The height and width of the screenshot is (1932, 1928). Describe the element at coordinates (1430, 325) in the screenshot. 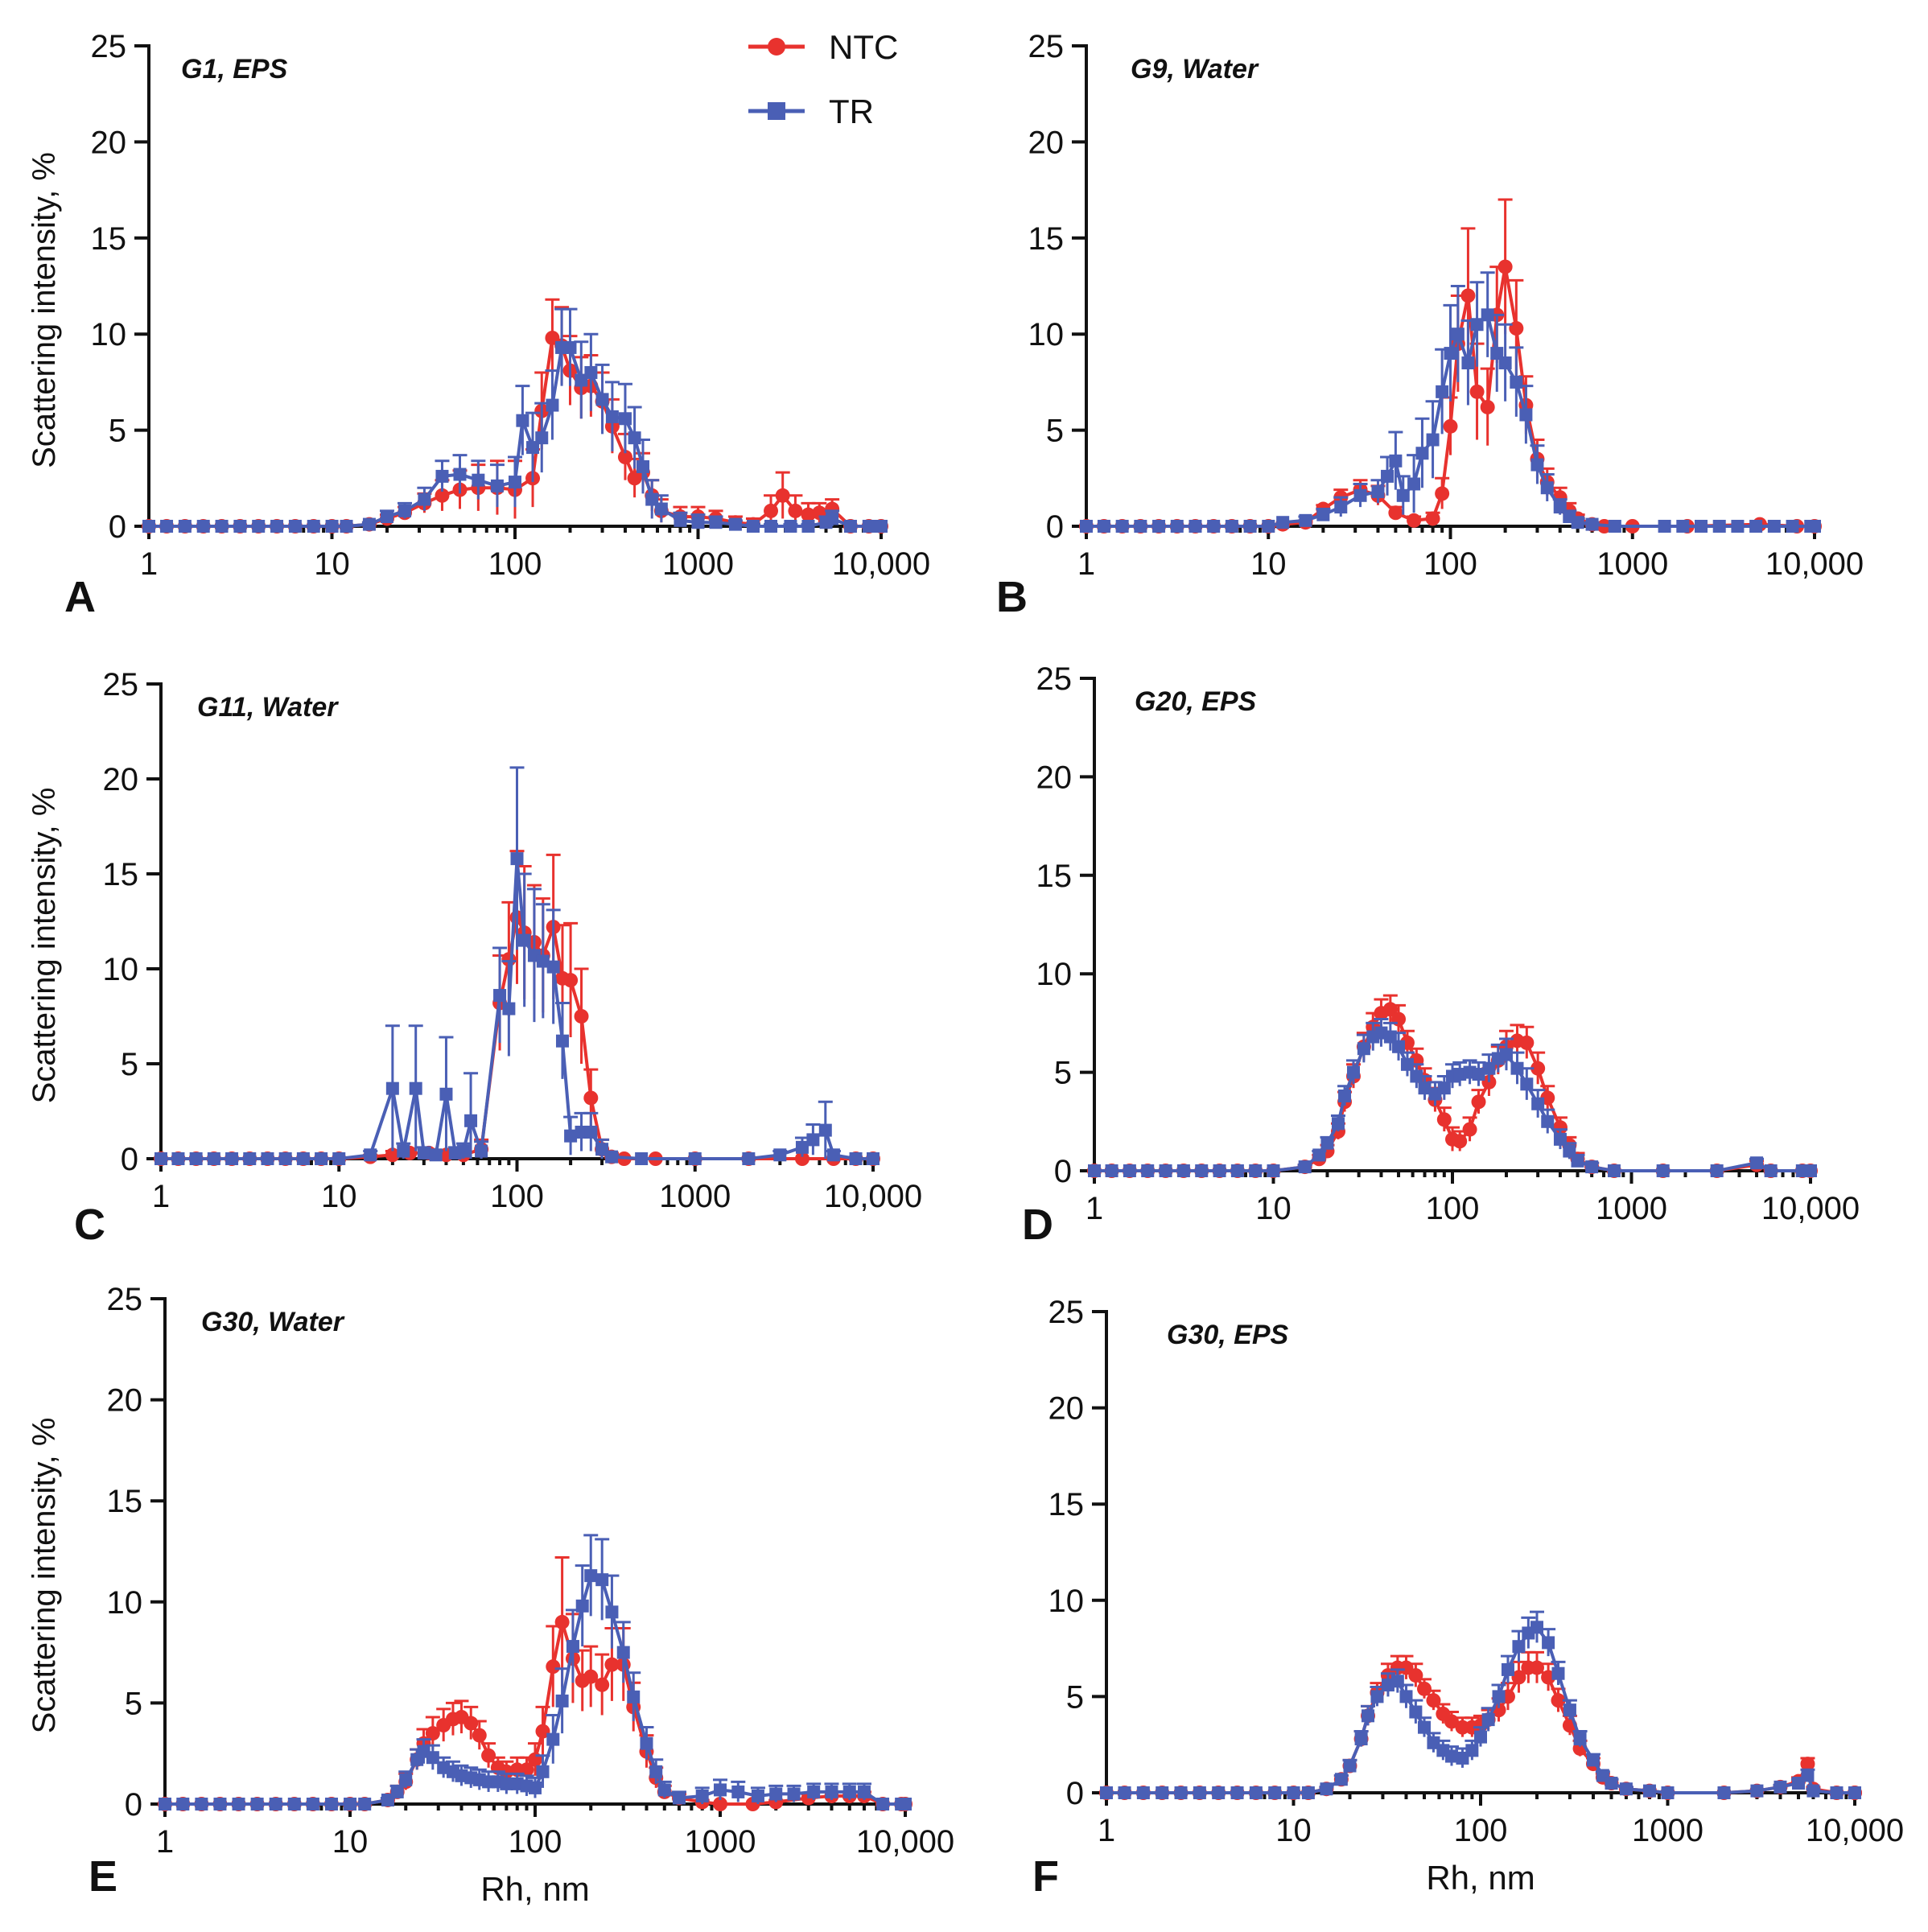

I see `panel-b: 0 5 10 15 20 25 1 10 100 1000 10,000 G9, Water B` at that location.